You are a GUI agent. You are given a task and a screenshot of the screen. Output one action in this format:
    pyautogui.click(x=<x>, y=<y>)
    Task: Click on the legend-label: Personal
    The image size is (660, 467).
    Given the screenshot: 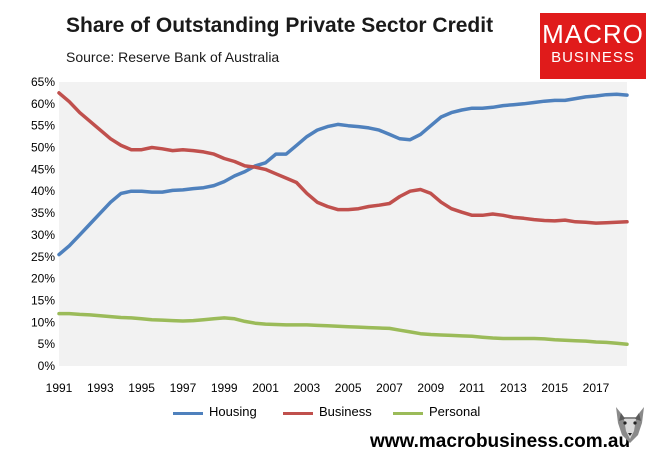 What is the action you would take?
    pyautogui.click(x=455, y=411)
    